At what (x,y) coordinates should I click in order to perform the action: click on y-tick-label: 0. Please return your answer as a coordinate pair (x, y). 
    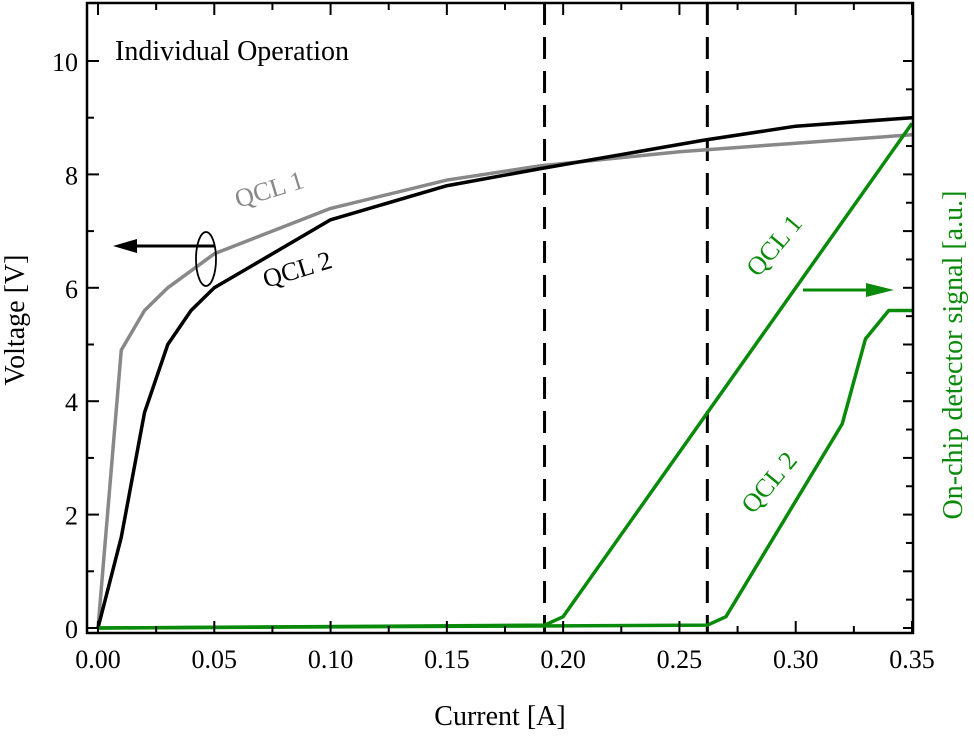
    Looking at the image, I should click on (71, 629).